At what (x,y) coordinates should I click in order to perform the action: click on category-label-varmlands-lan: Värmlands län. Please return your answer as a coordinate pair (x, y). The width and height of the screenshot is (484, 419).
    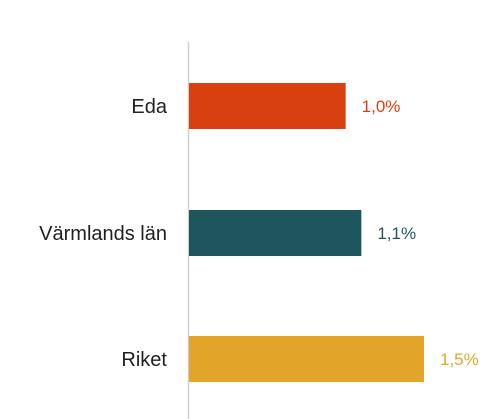
    Looking at the image, I should click on (103, 234).